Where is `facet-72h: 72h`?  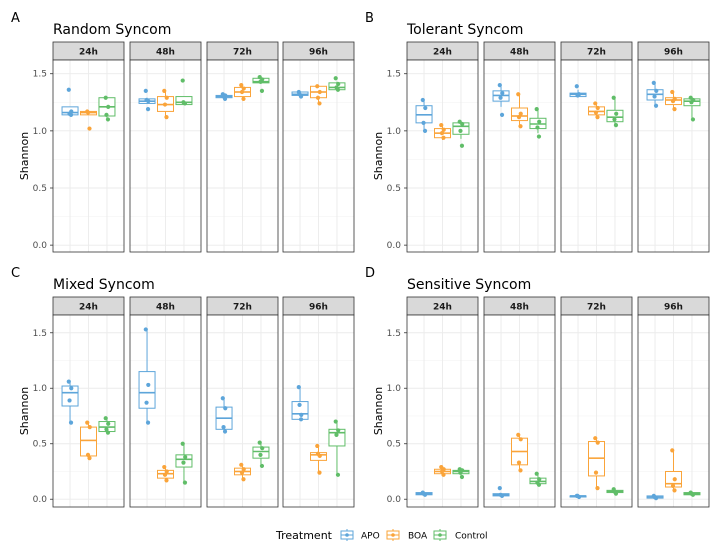 facet-72h: 72h is located at coordinates (596, 147).